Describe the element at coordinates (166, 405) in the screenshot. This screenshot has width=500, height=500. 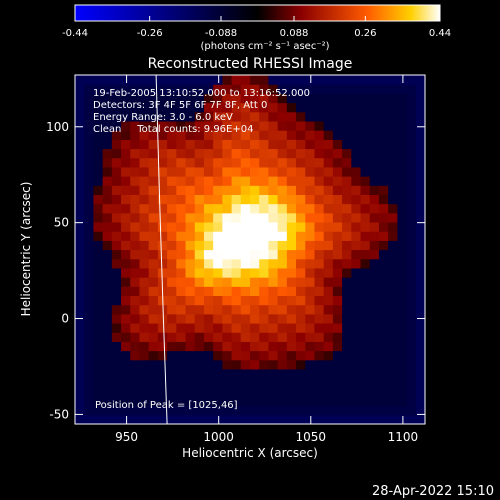
I see `annotation-peak-position: Position of Peak = [1025,46]` at that location.